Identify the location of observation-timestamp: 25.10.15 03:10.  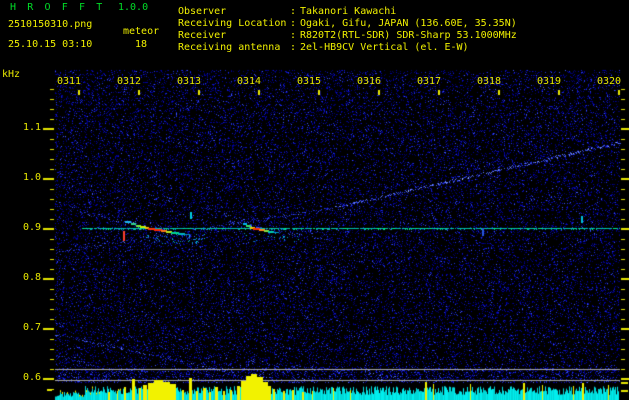
(50, 44).